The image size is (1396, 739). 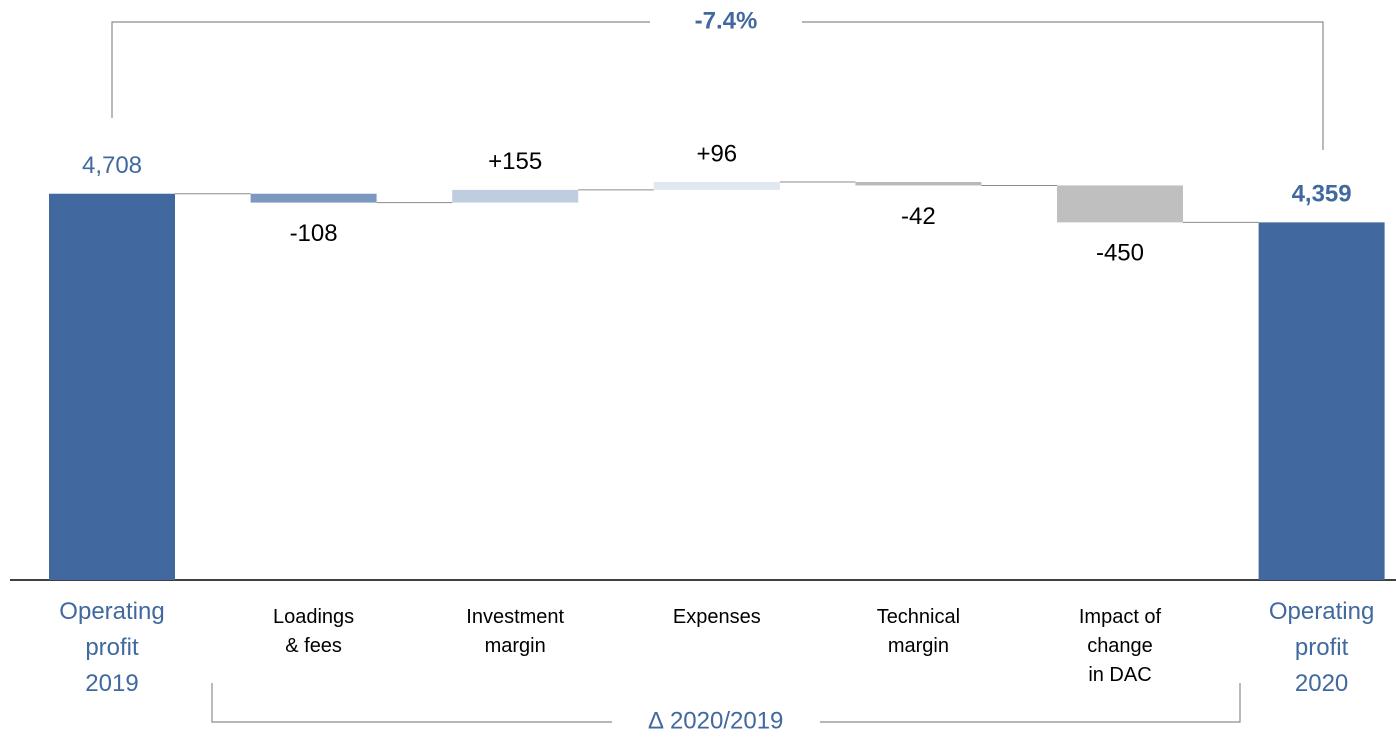 What do you see at coordinates (1322, 194) in the screenshot?
I see `value-label: 4,359` at bounding box center [1322, 194].